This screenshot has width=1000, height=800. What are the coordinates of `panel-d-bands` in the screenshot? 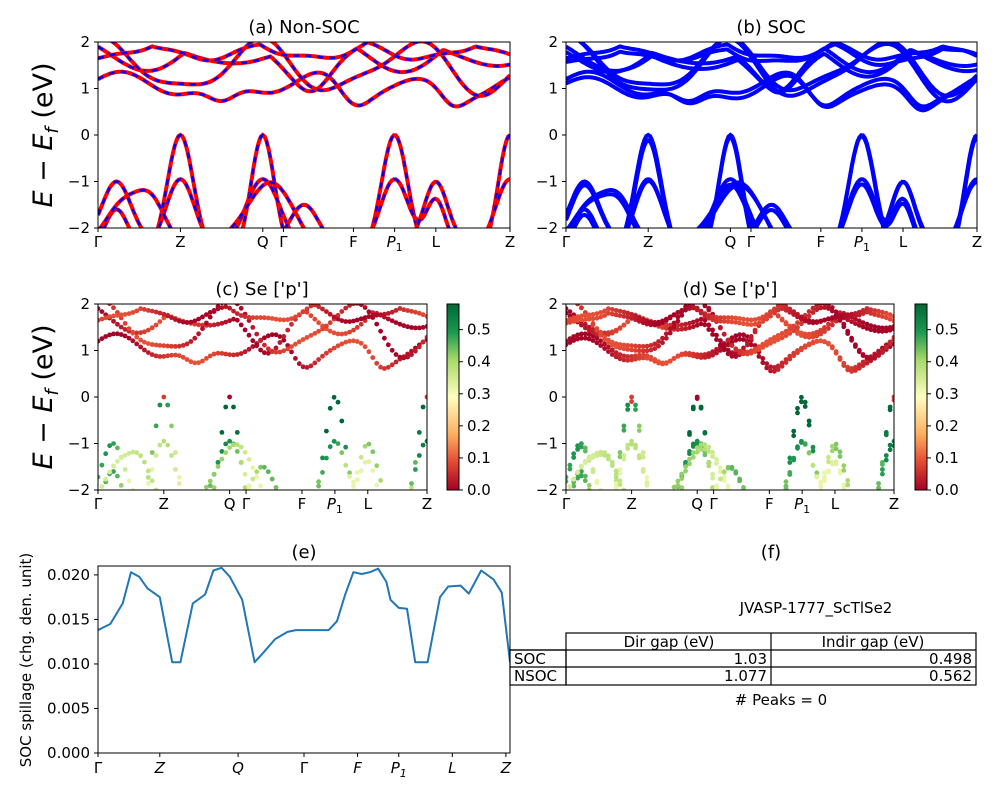 It's located at (730, 397).